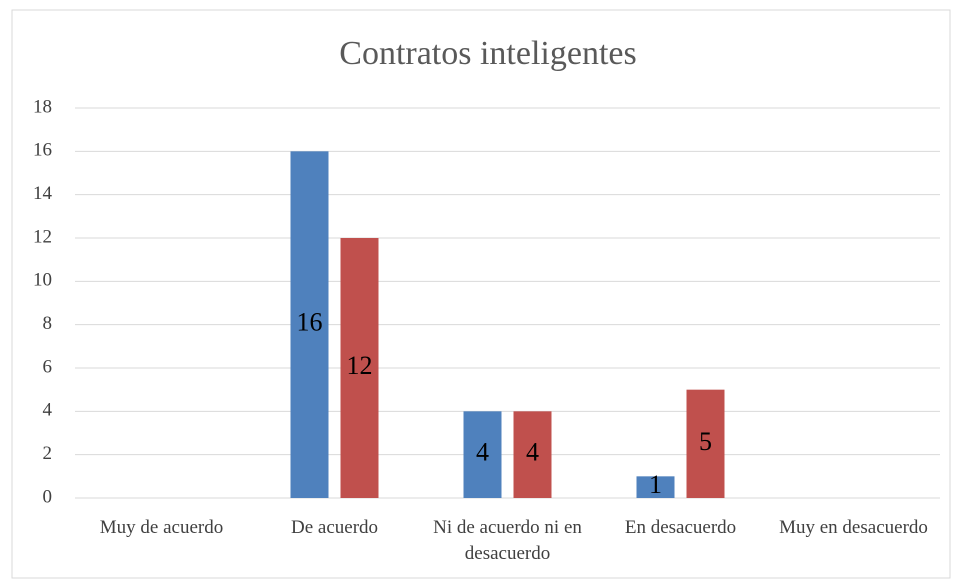  What do you see at coordinates (42, 280) in the screenshot?
I see `y-tick-label: 10` at bounding box center [42, 280].